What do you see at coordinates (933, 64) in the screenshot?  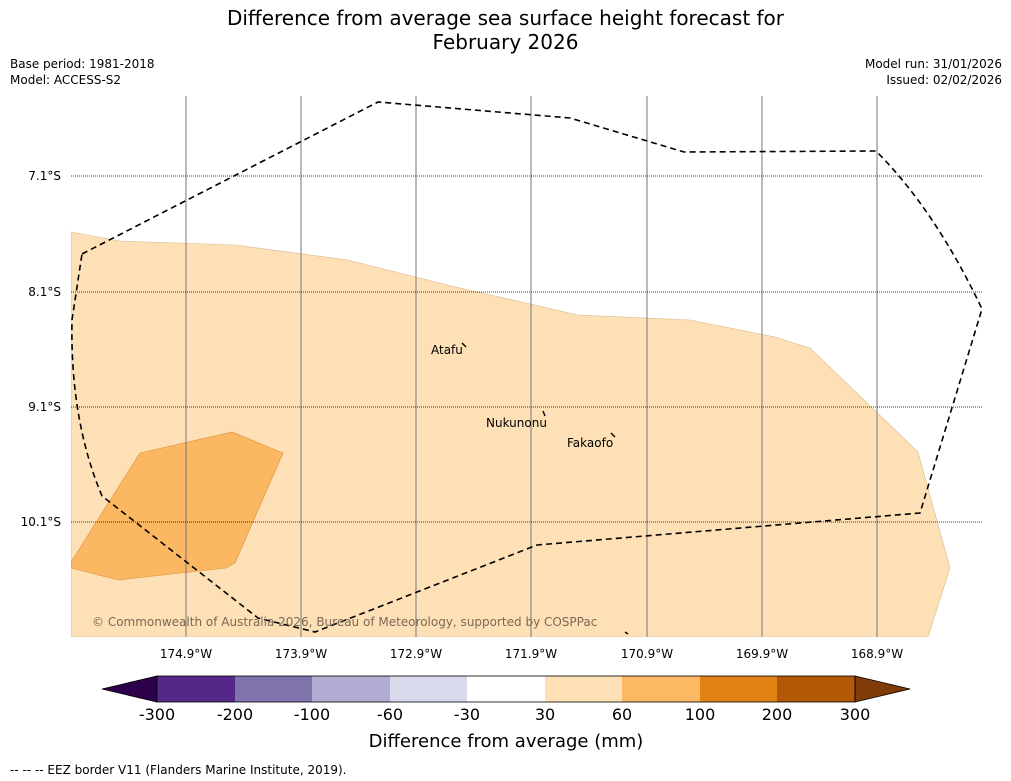 I see `model-run: Model run: 31/01/2026` at bounding box center [933, 64].